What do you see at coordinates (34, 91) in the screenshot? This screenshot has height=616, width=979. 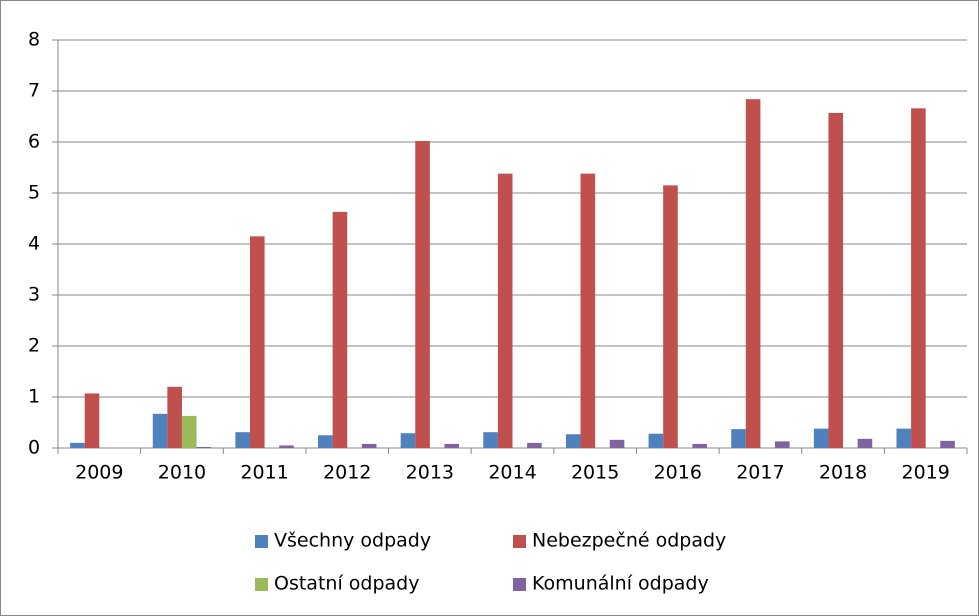 I see `y-tick-label: 7` at bounding box center [34, 91].